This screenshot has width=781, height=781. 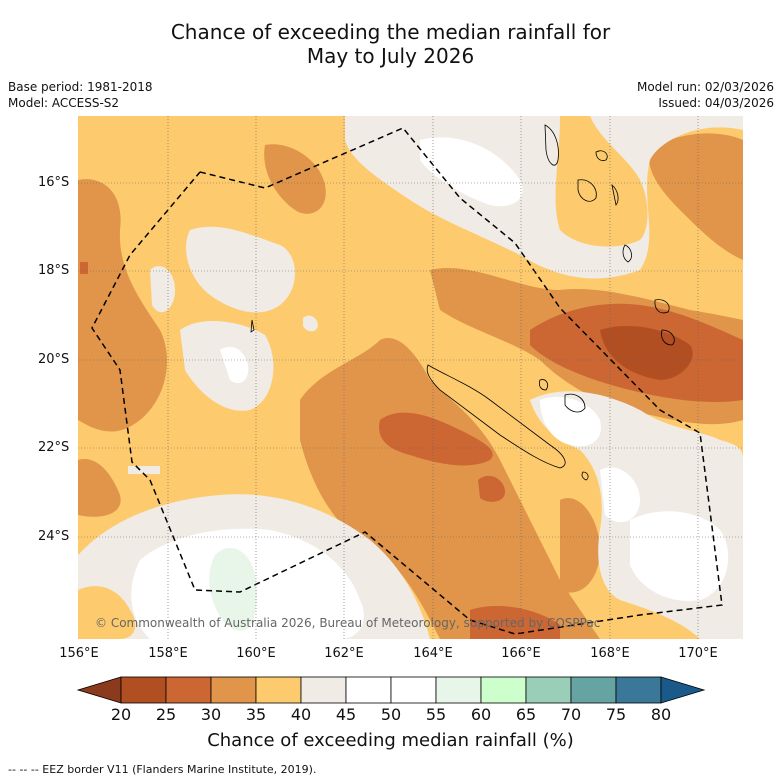 What do you see at coordinates (168, 653) in the screenshot?
I see `lon-label-158e: 158°E` at bounding box center [168, 653].